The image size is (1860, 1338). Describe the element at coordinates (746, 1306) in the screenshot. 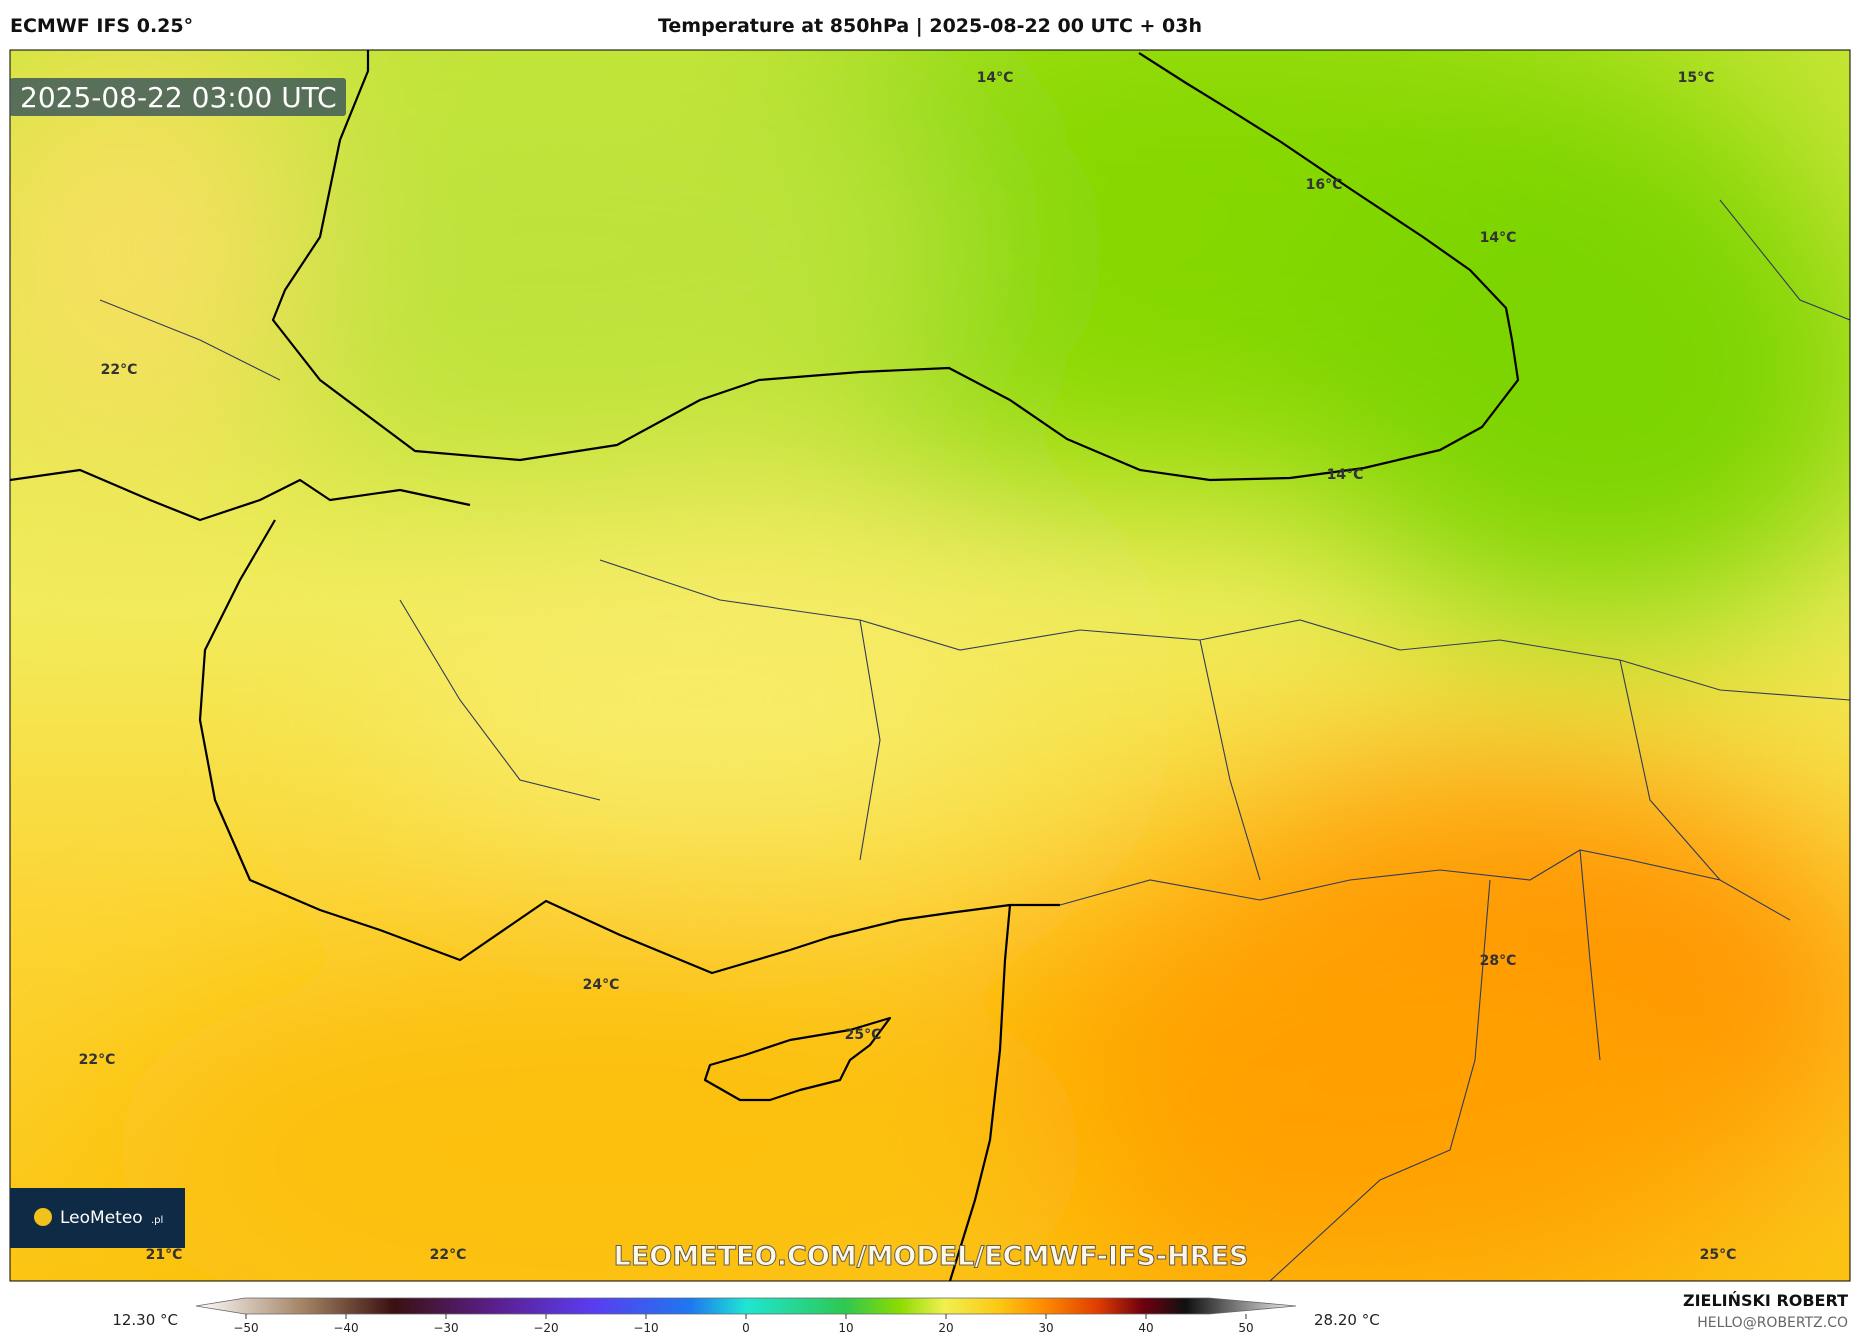

I see `colorbar-scale` at that location.